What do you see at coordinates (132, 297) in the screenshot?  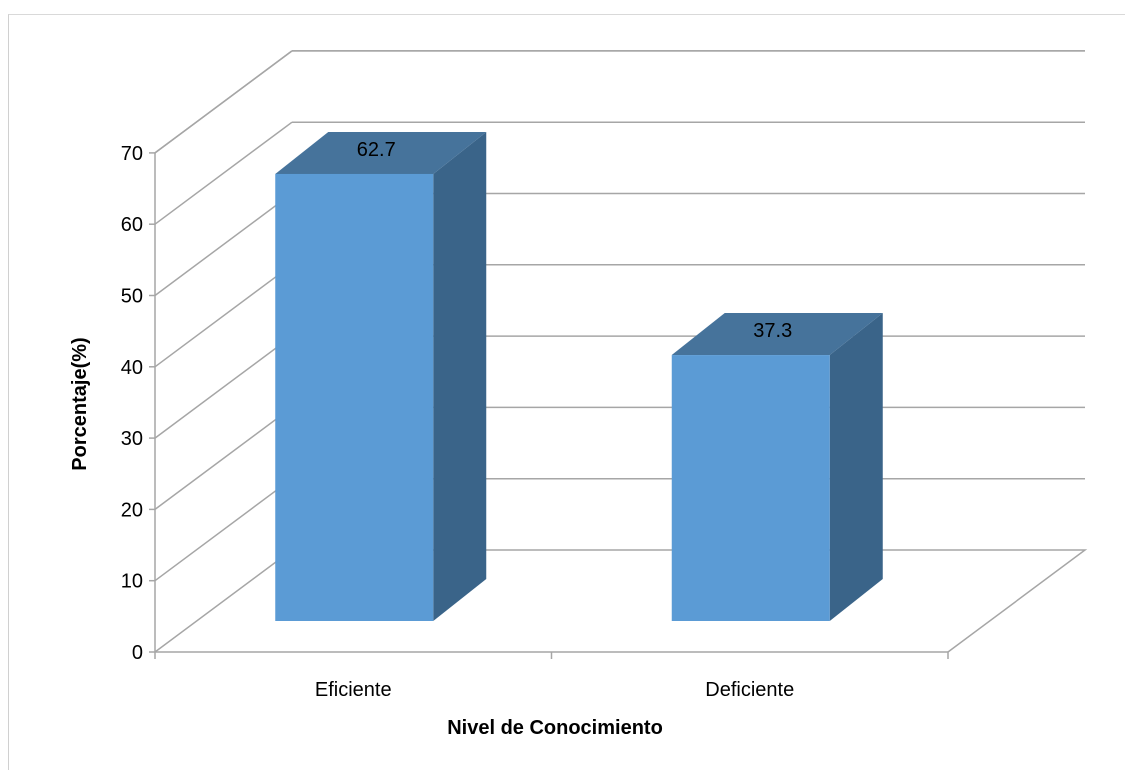 I see `y-tick-label: 50` at bounding box center [132, 297].